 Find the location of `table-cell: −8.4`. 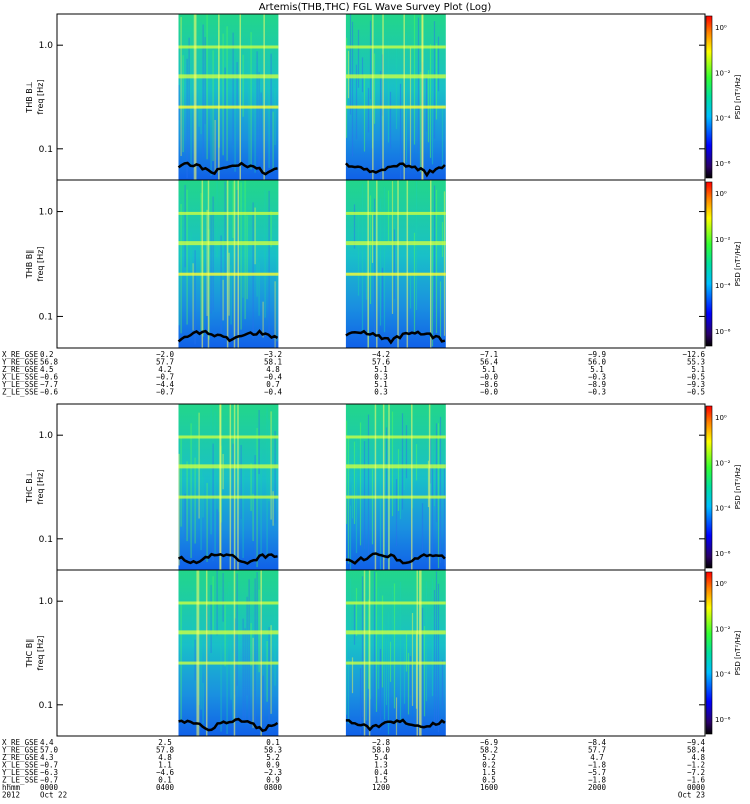

table-cell: −8.4 is located at coordinates (597, 742).